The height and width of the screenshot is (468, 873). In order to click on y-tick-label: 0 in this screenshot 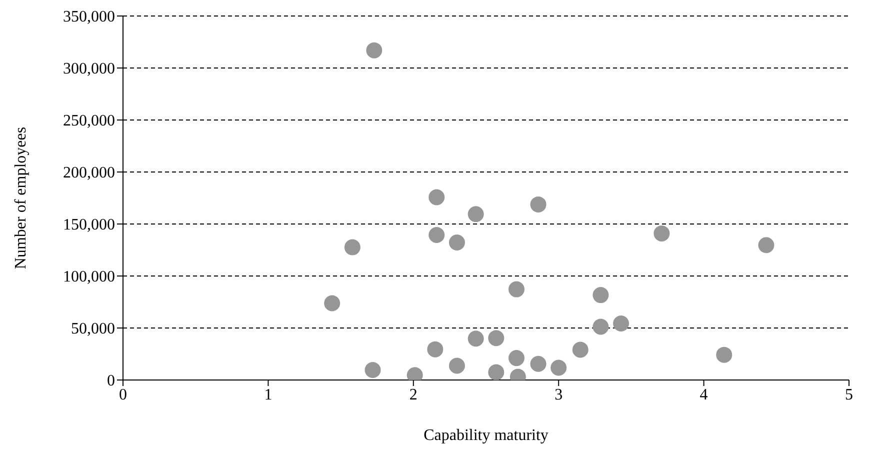, I will do `click(111, 381)`.